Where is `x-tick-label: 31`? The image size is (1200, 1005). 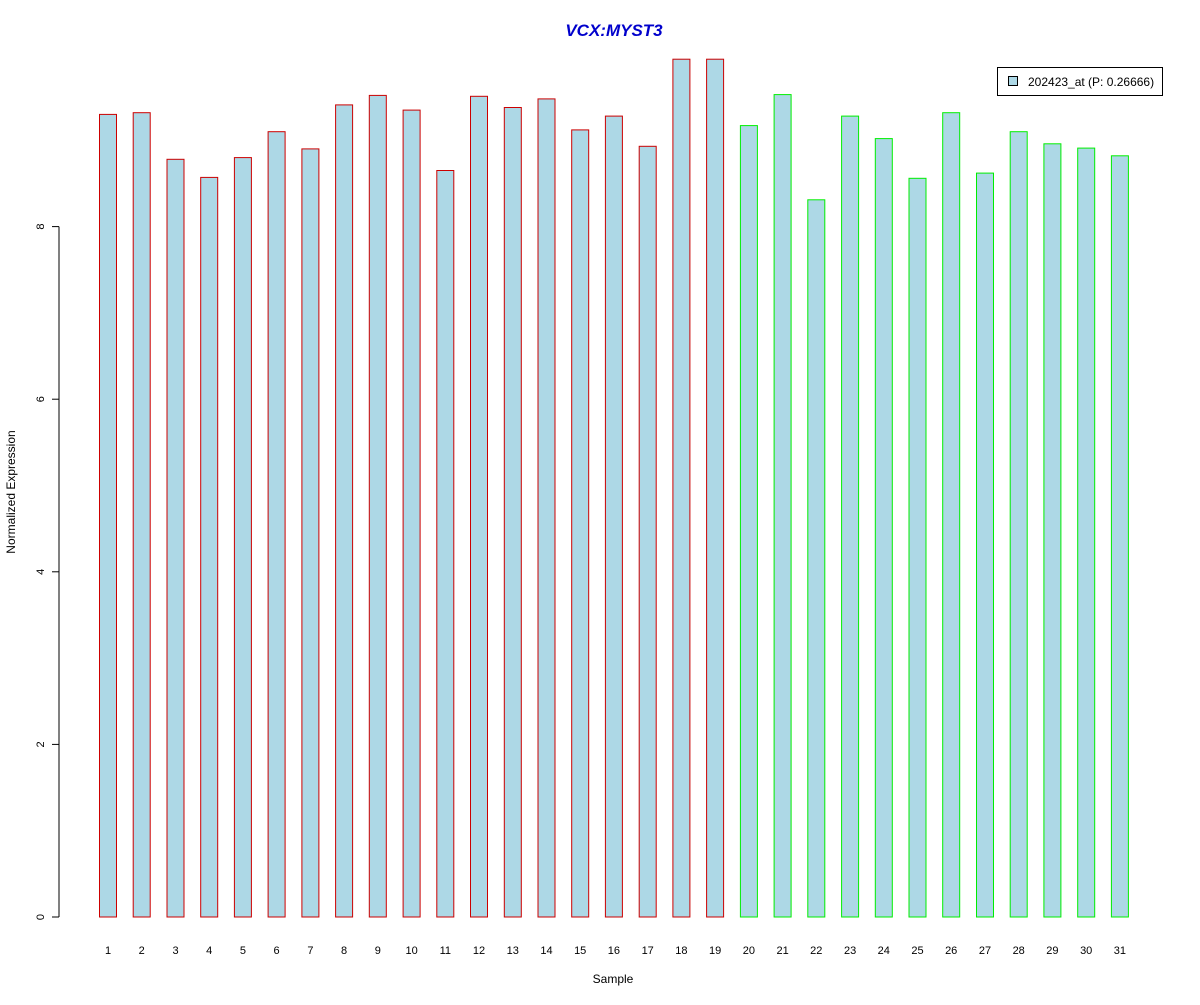
x-tick-label: 31 is located at coordinates (1120, 951).